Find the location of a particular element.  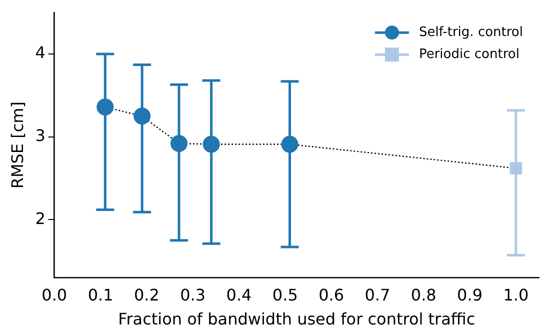

x-tick-label: 0.4 is located at coordinates (239, 294).